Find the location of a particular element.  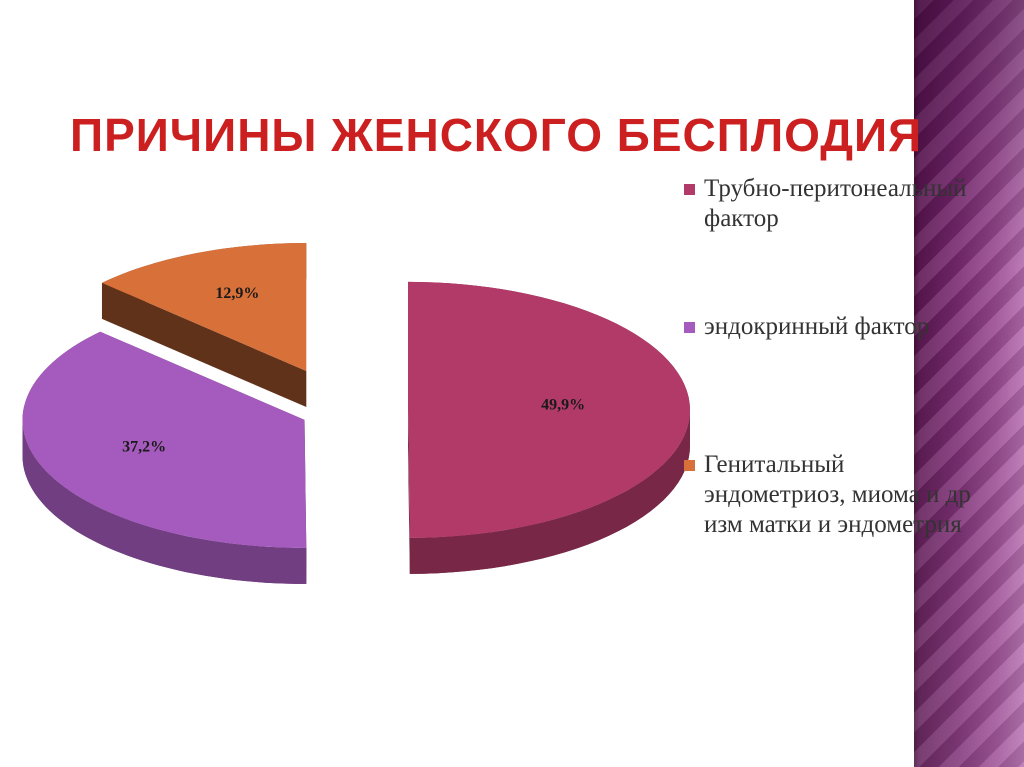

legend-label-tubal: Трубно-перитонеальный фактор is located at coordinates (835, 203).